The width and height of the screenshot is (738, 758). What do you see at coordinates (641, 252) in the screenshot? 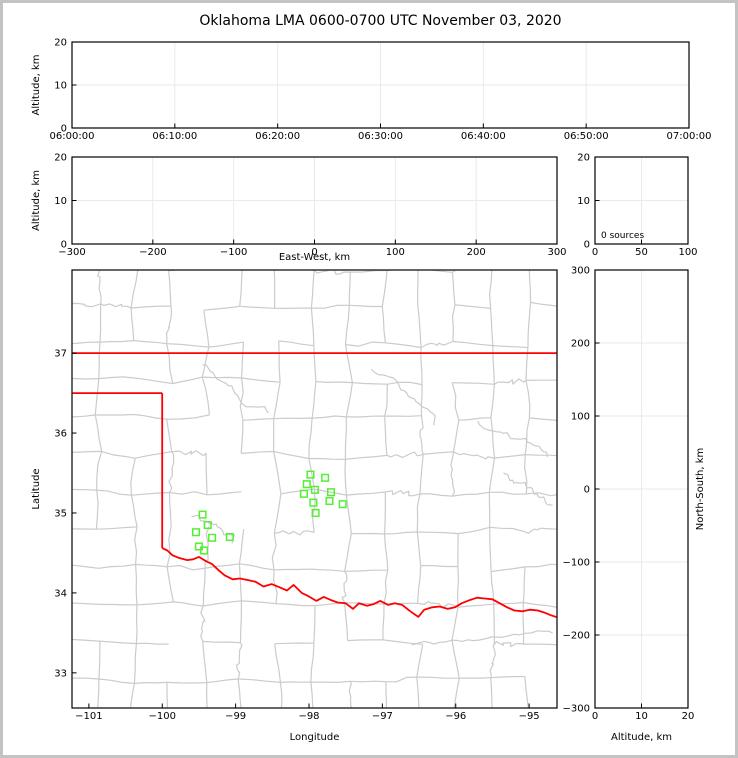
I see `x-tick-label: 50` at bounding box center [641, 252].